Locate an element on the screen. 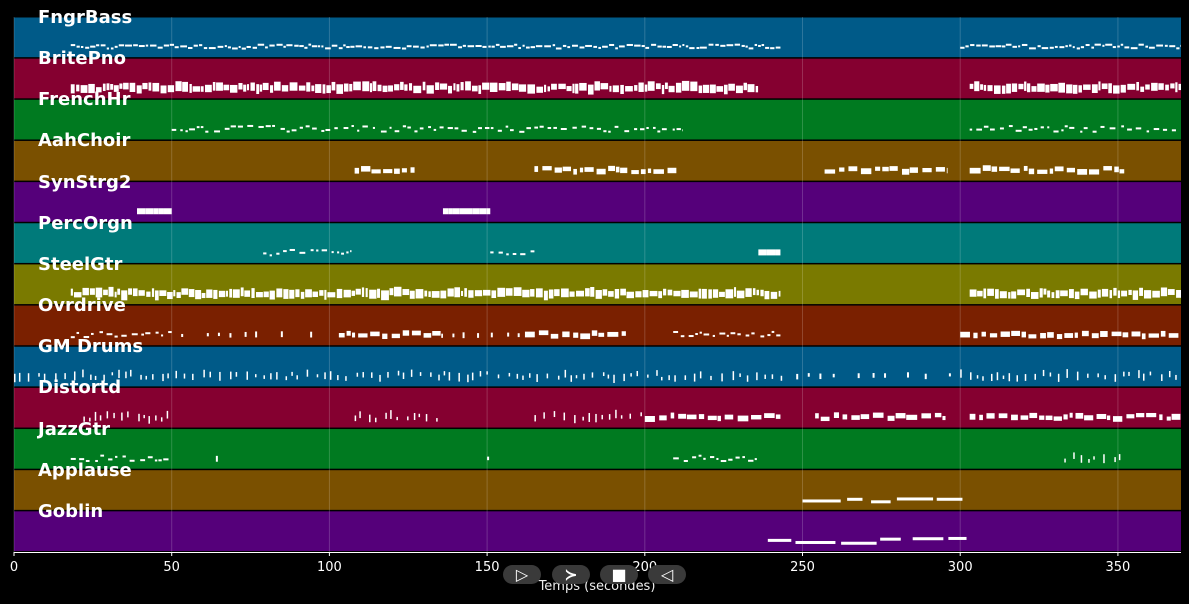 This screenshot has width=1189, height=604. stop-button: ■ is located at coordinates (619, 574).